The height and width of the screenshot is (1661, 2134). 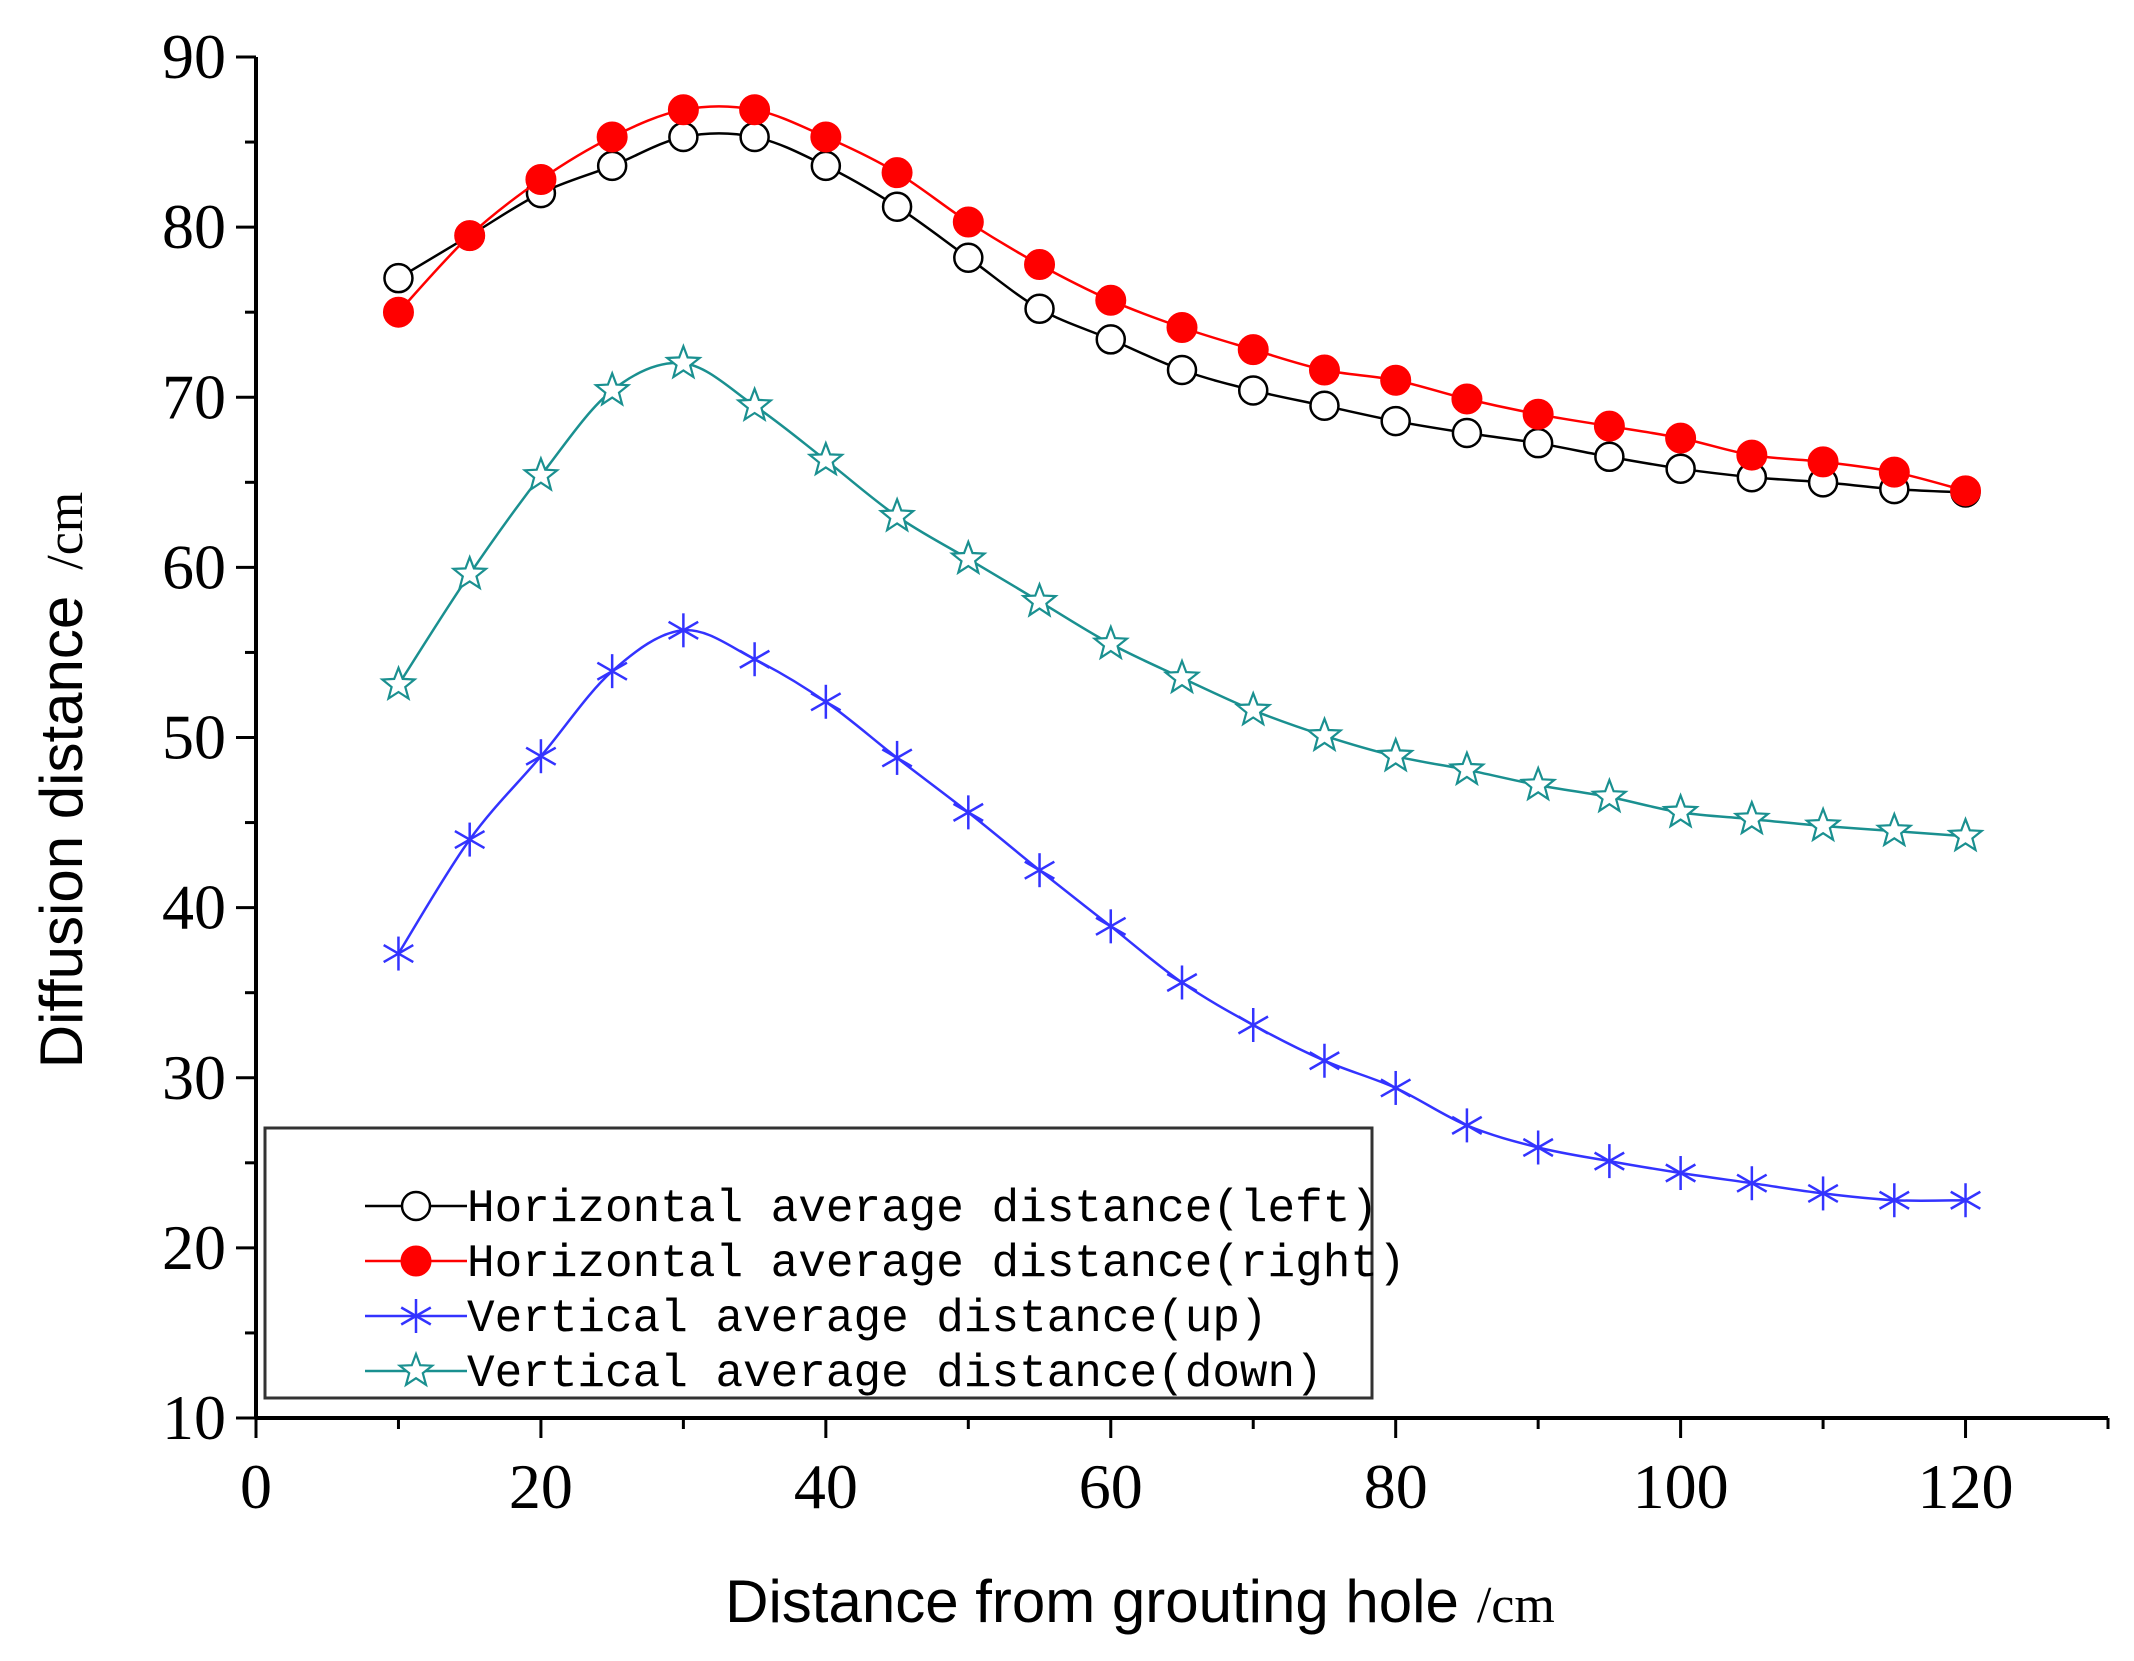 I want to click on y-tick-label: 30, so click(x=194, y=1077).